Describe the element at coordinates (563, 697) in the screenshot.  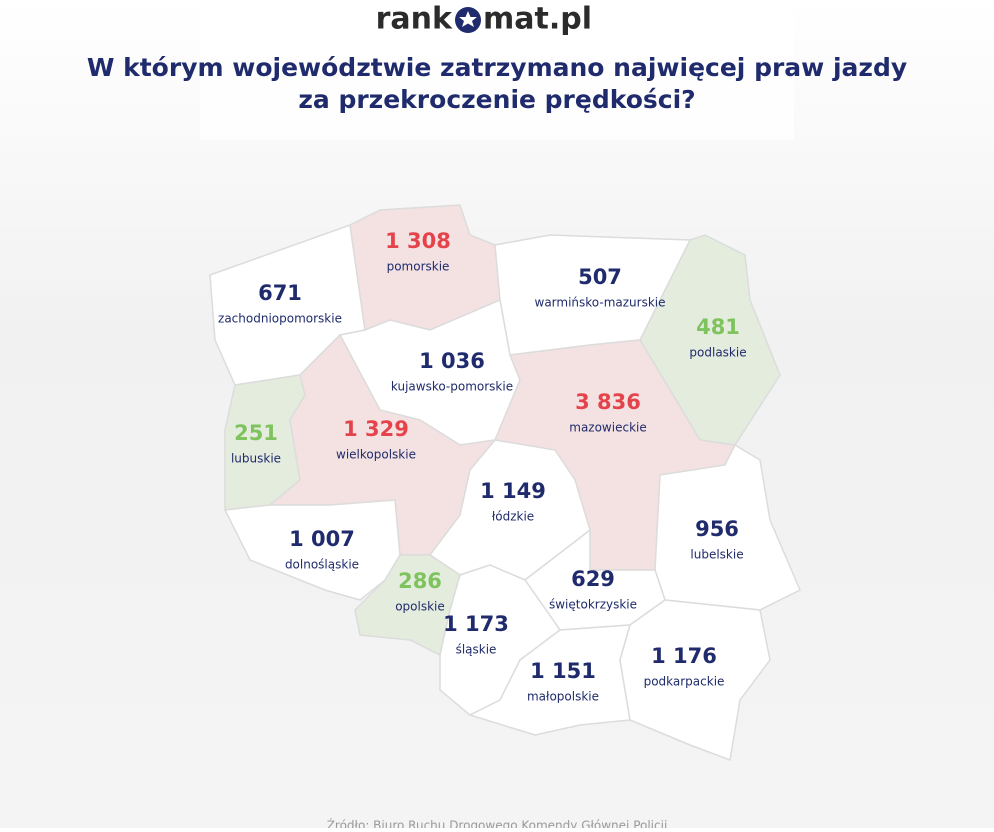
I see `region-name: małopolskie` at that location.